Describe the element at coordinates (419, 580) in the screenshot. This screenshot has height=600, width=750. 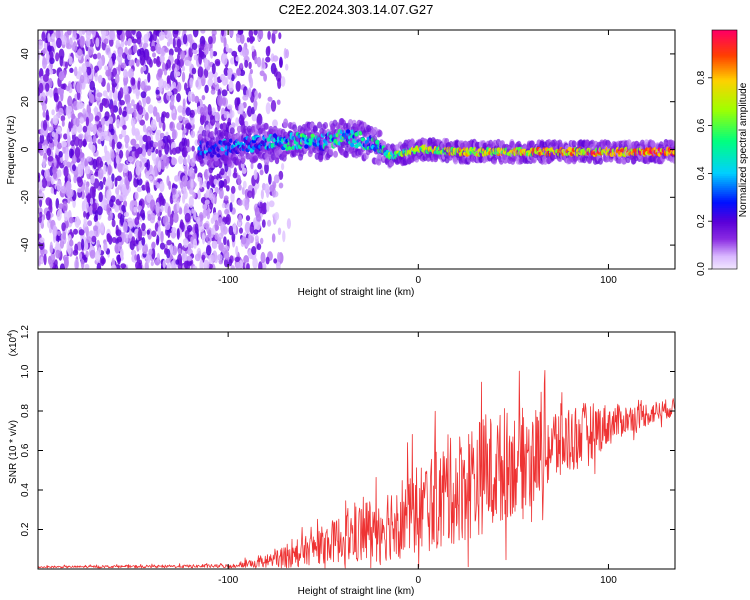
I see `x-tick-label: 0` at that location.